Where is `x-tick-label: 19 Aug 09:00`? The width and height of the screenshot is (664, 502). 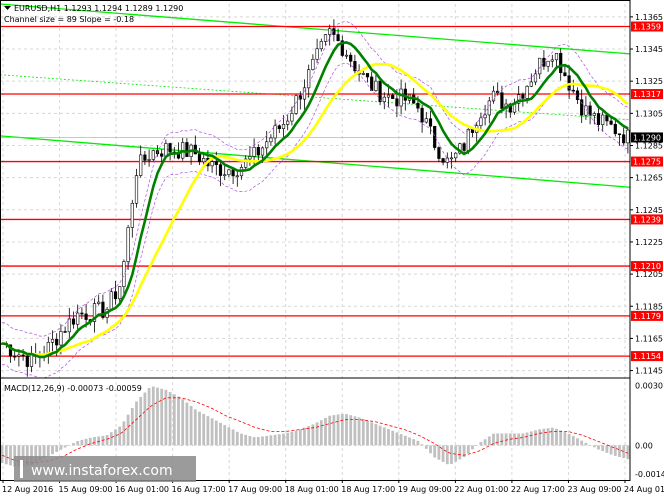 x-tick-label: 19 Aug 09:00 is located at coordinates (425, 489).